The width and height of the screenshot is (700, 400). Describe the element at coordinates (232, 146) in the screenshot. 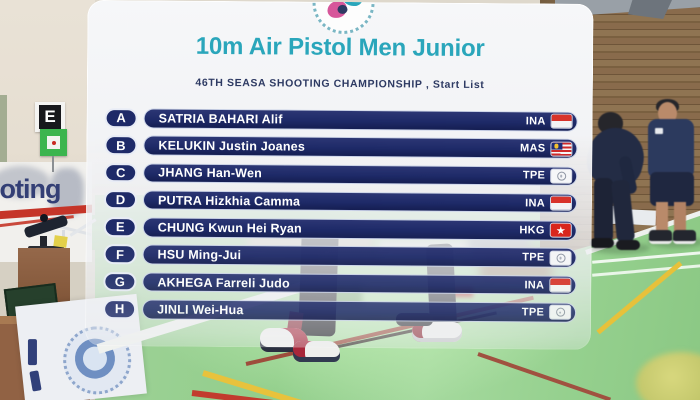

I see `shooter-name: KELUKIN Justin Joanes` at that location.